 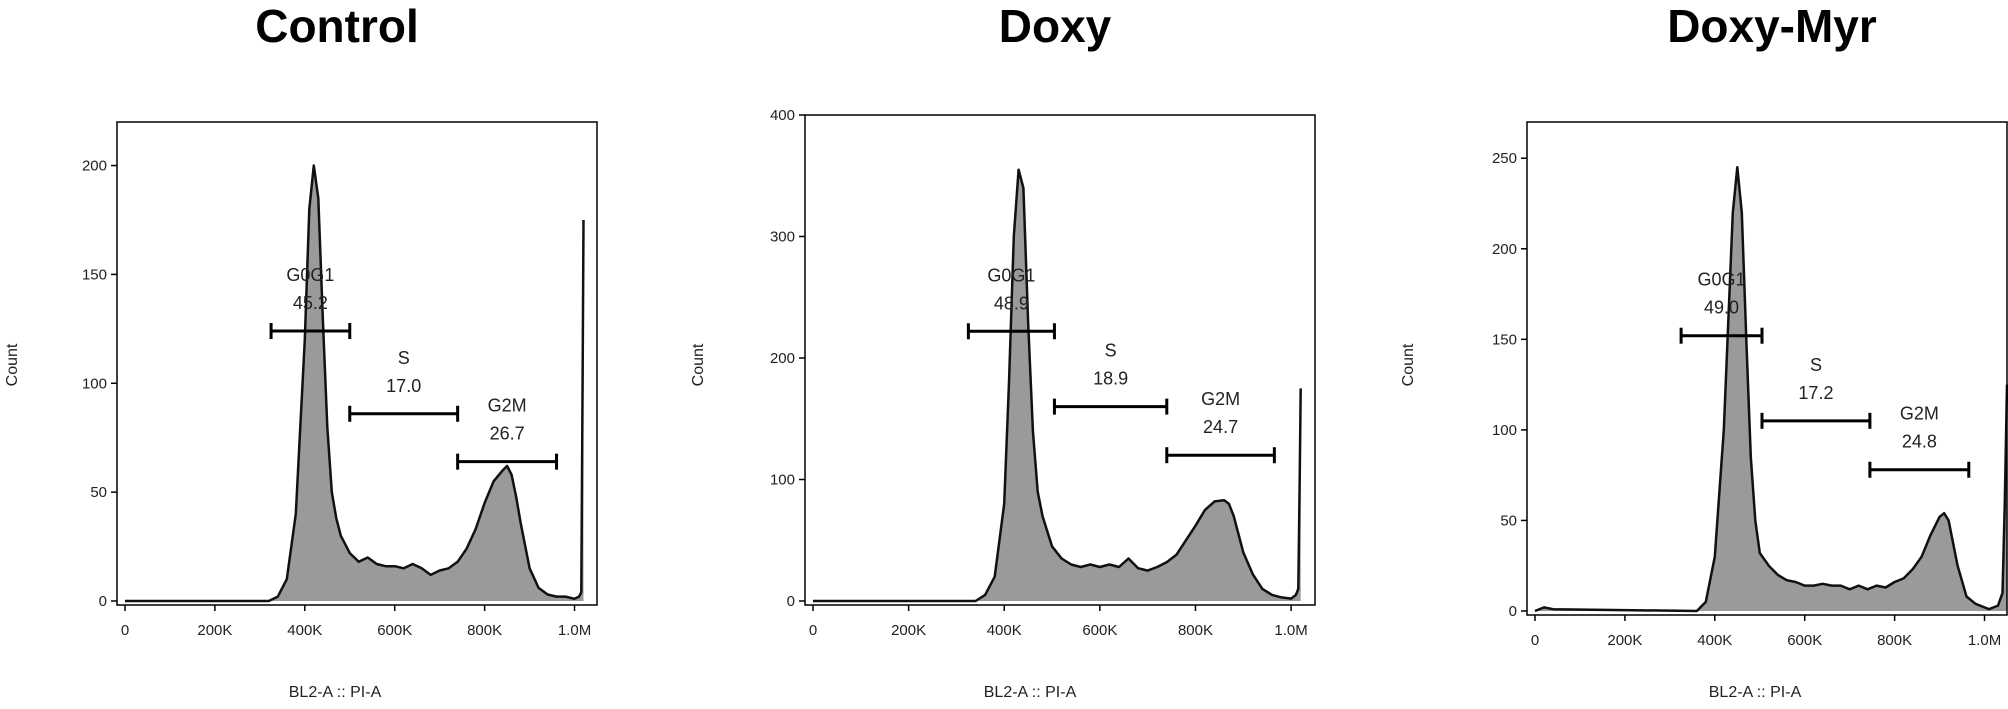 I want to click on gate-value: 45.2, so click(x=310, y=303).